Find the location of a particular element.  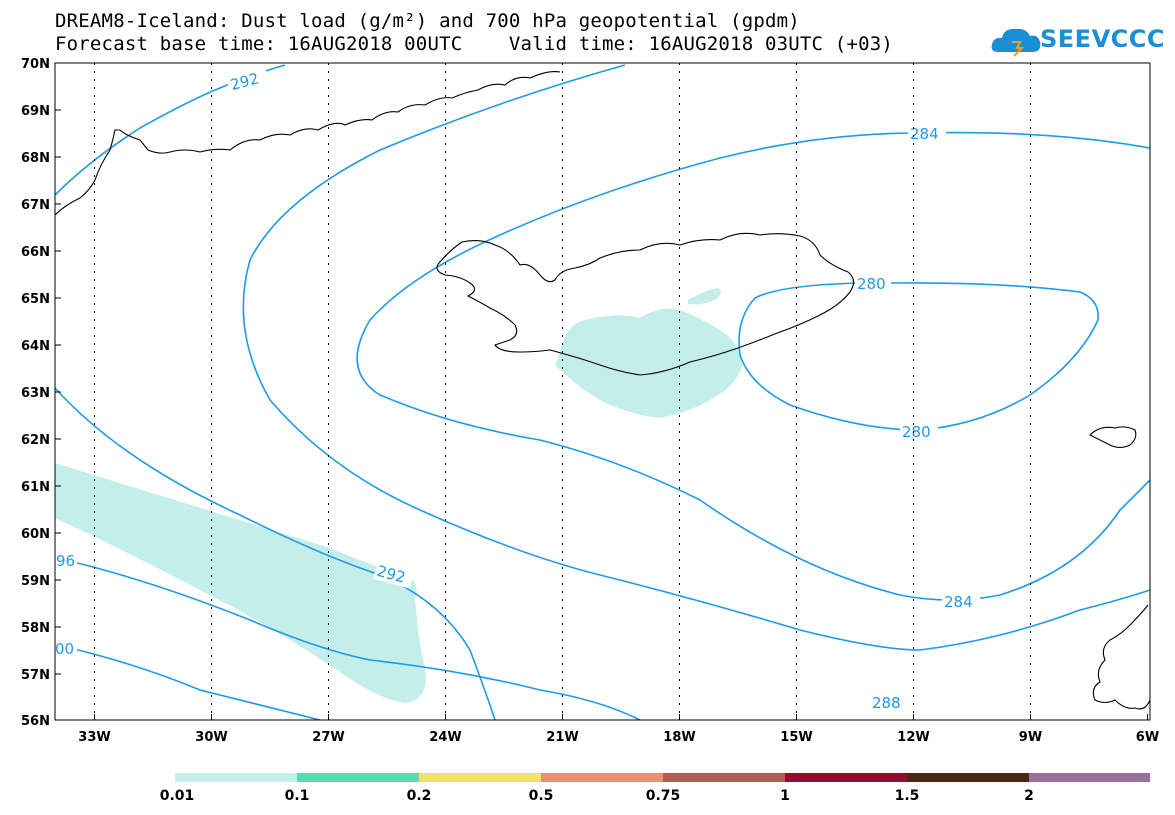

lat-label: 56N is located at coordinates (35, 721).